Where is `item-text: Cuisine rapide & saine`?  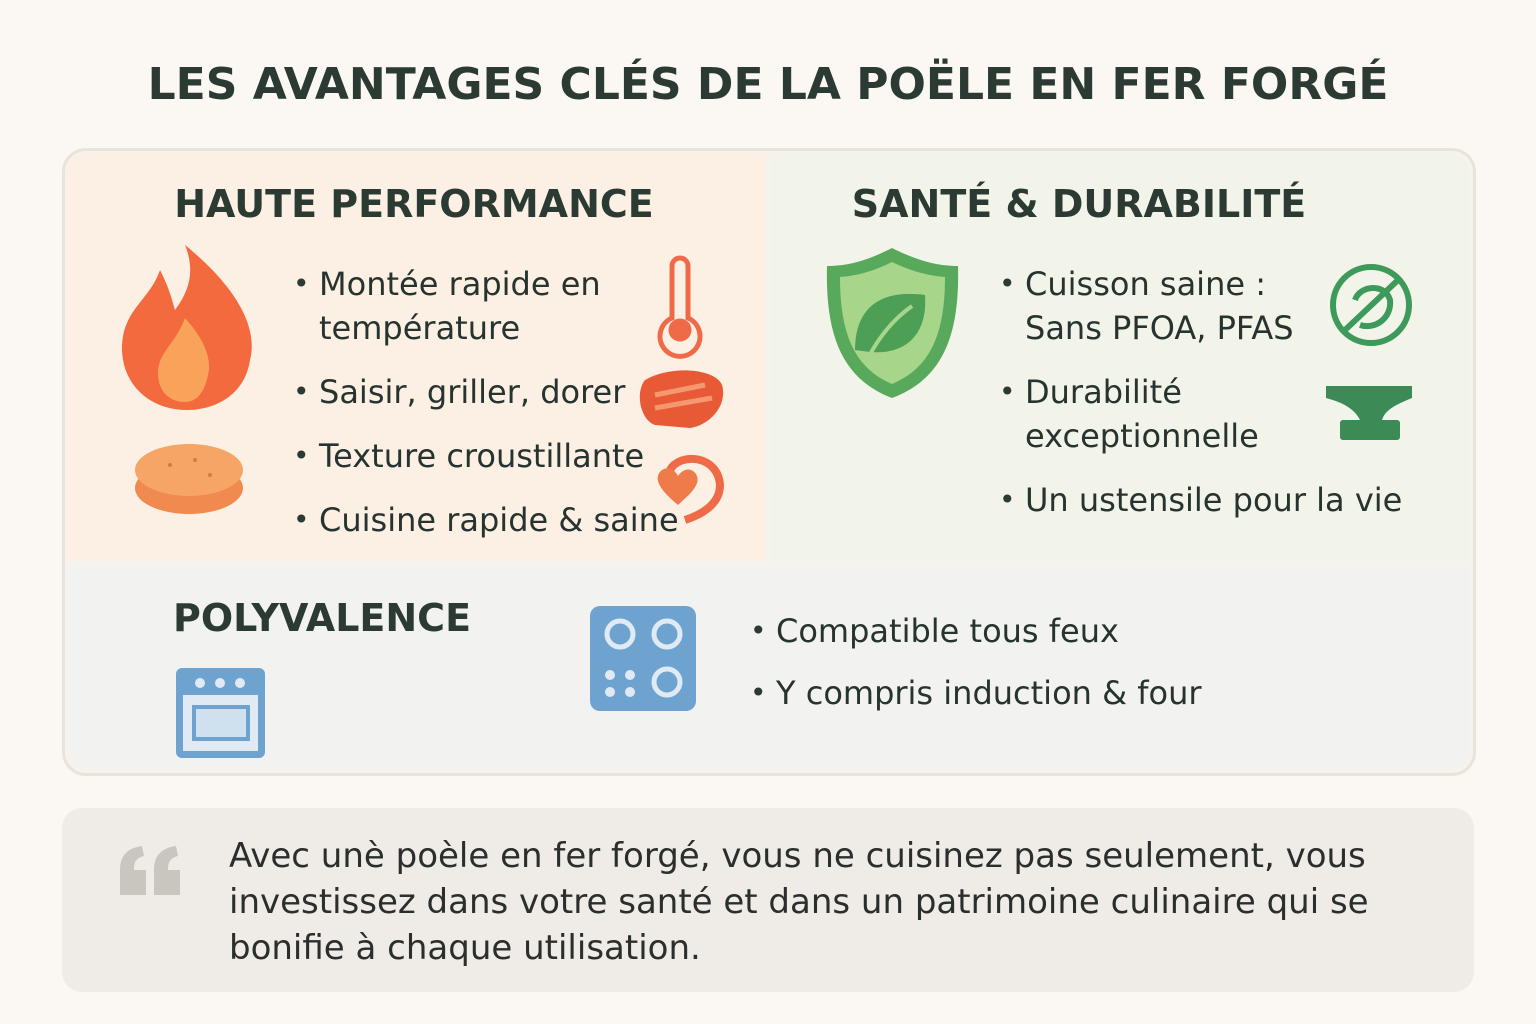 item-text: Cuisine rapide & saine is located at coordinates (499, 520).